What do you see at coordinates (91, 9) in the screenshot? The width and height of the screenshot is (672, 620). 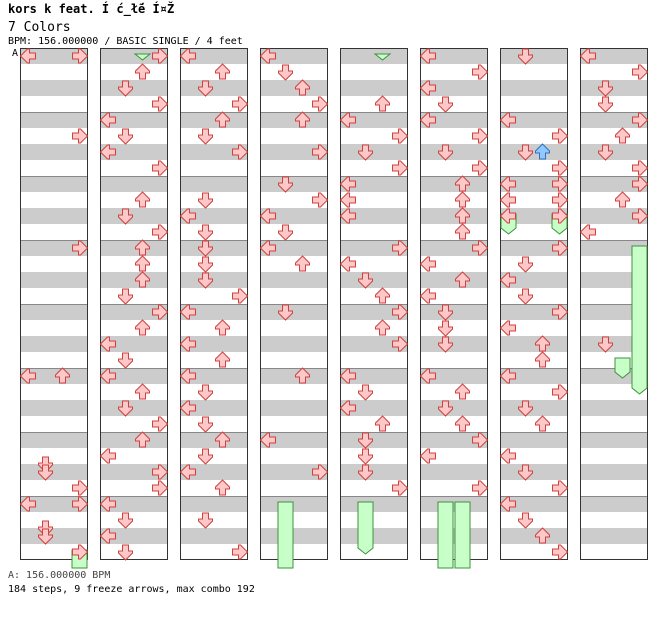 I see `song-artist-title: kors k feat. Í ć_ł̃é Í¤Ž` at bounding box center [91, 9].